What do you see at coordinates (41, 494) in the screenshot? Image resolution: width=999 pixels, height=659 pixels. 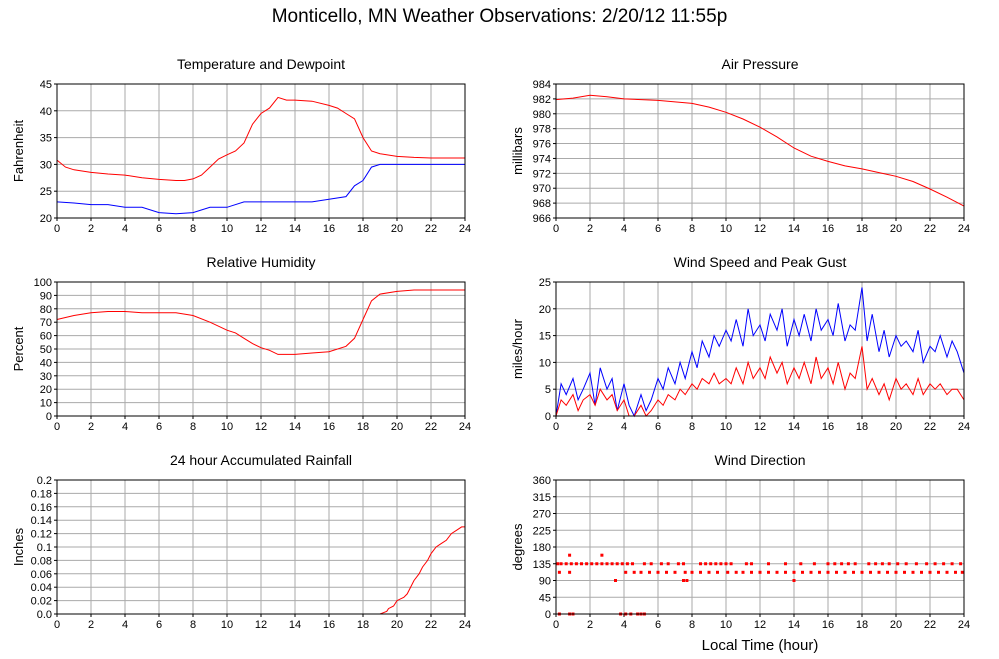 I see `y-tick-label: 0.18` at bounding box center [41, 494].